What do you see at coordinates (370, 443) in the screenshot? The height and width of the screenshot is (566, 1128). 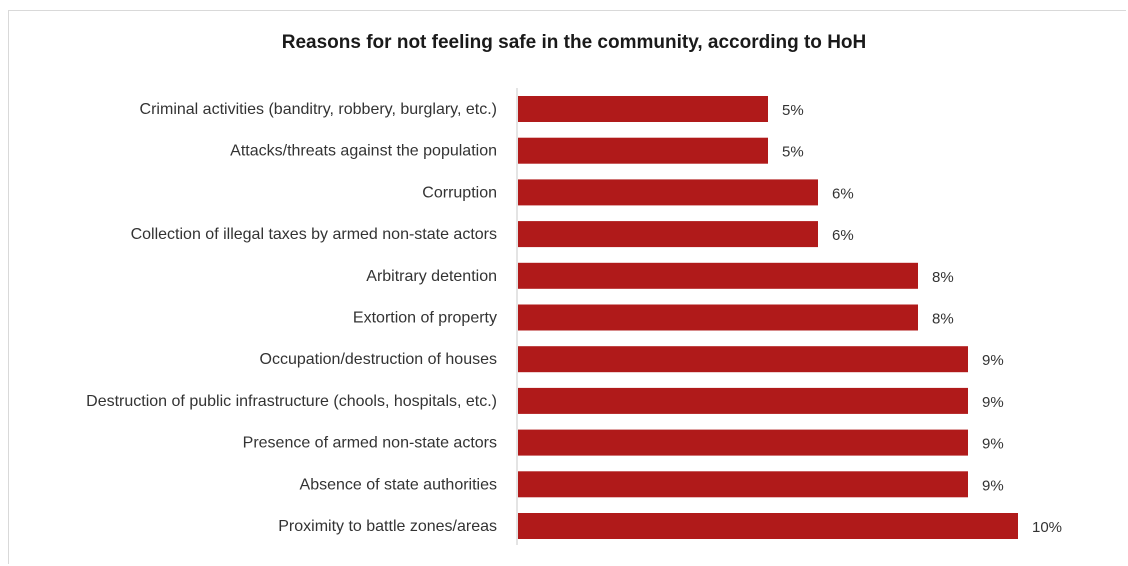 I see `category-label: Presence of armed non-state actors` at bounding box center [370, 443].